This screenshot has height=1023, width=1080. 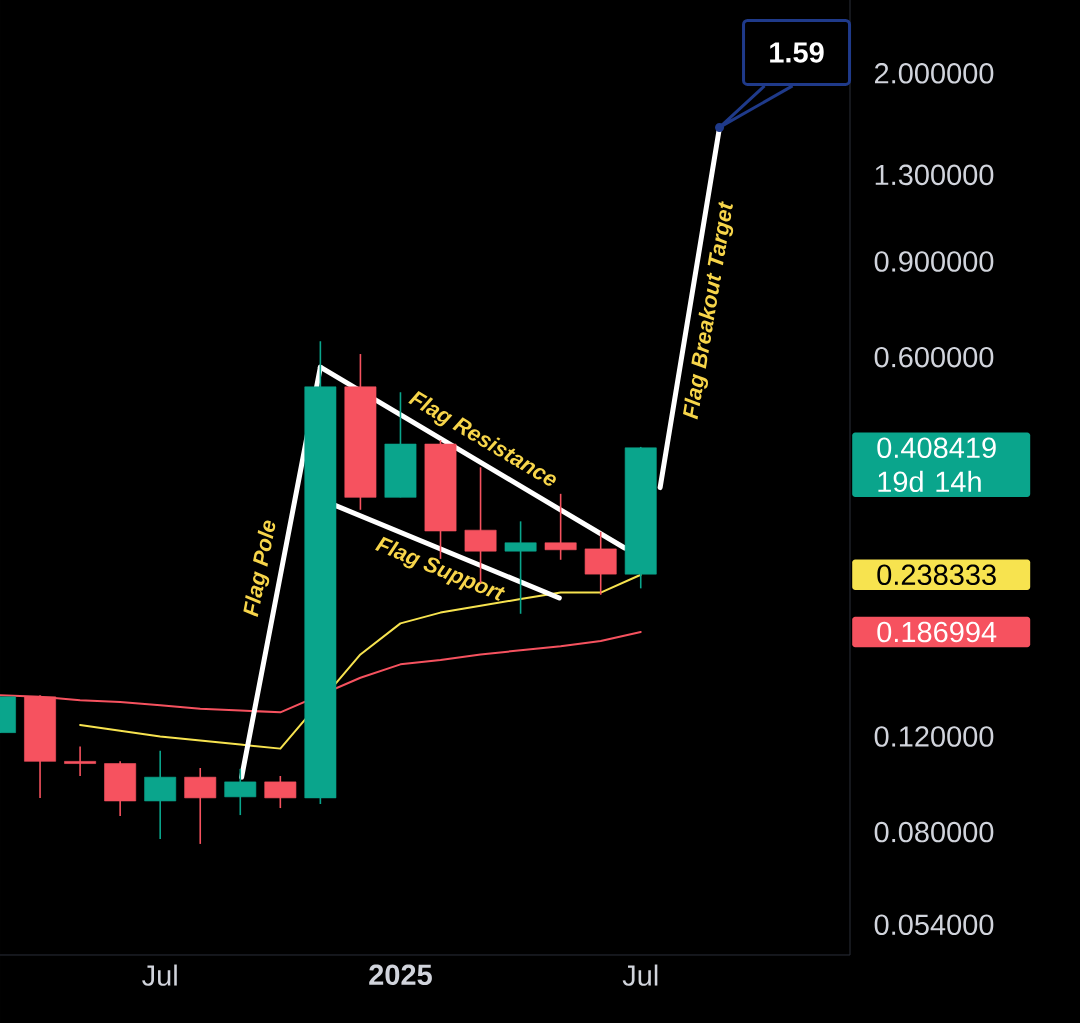 What do you see at coordinates (936, 448) in the screenshot?
I see `text: 0.408419` at bounding box center [936, 448].